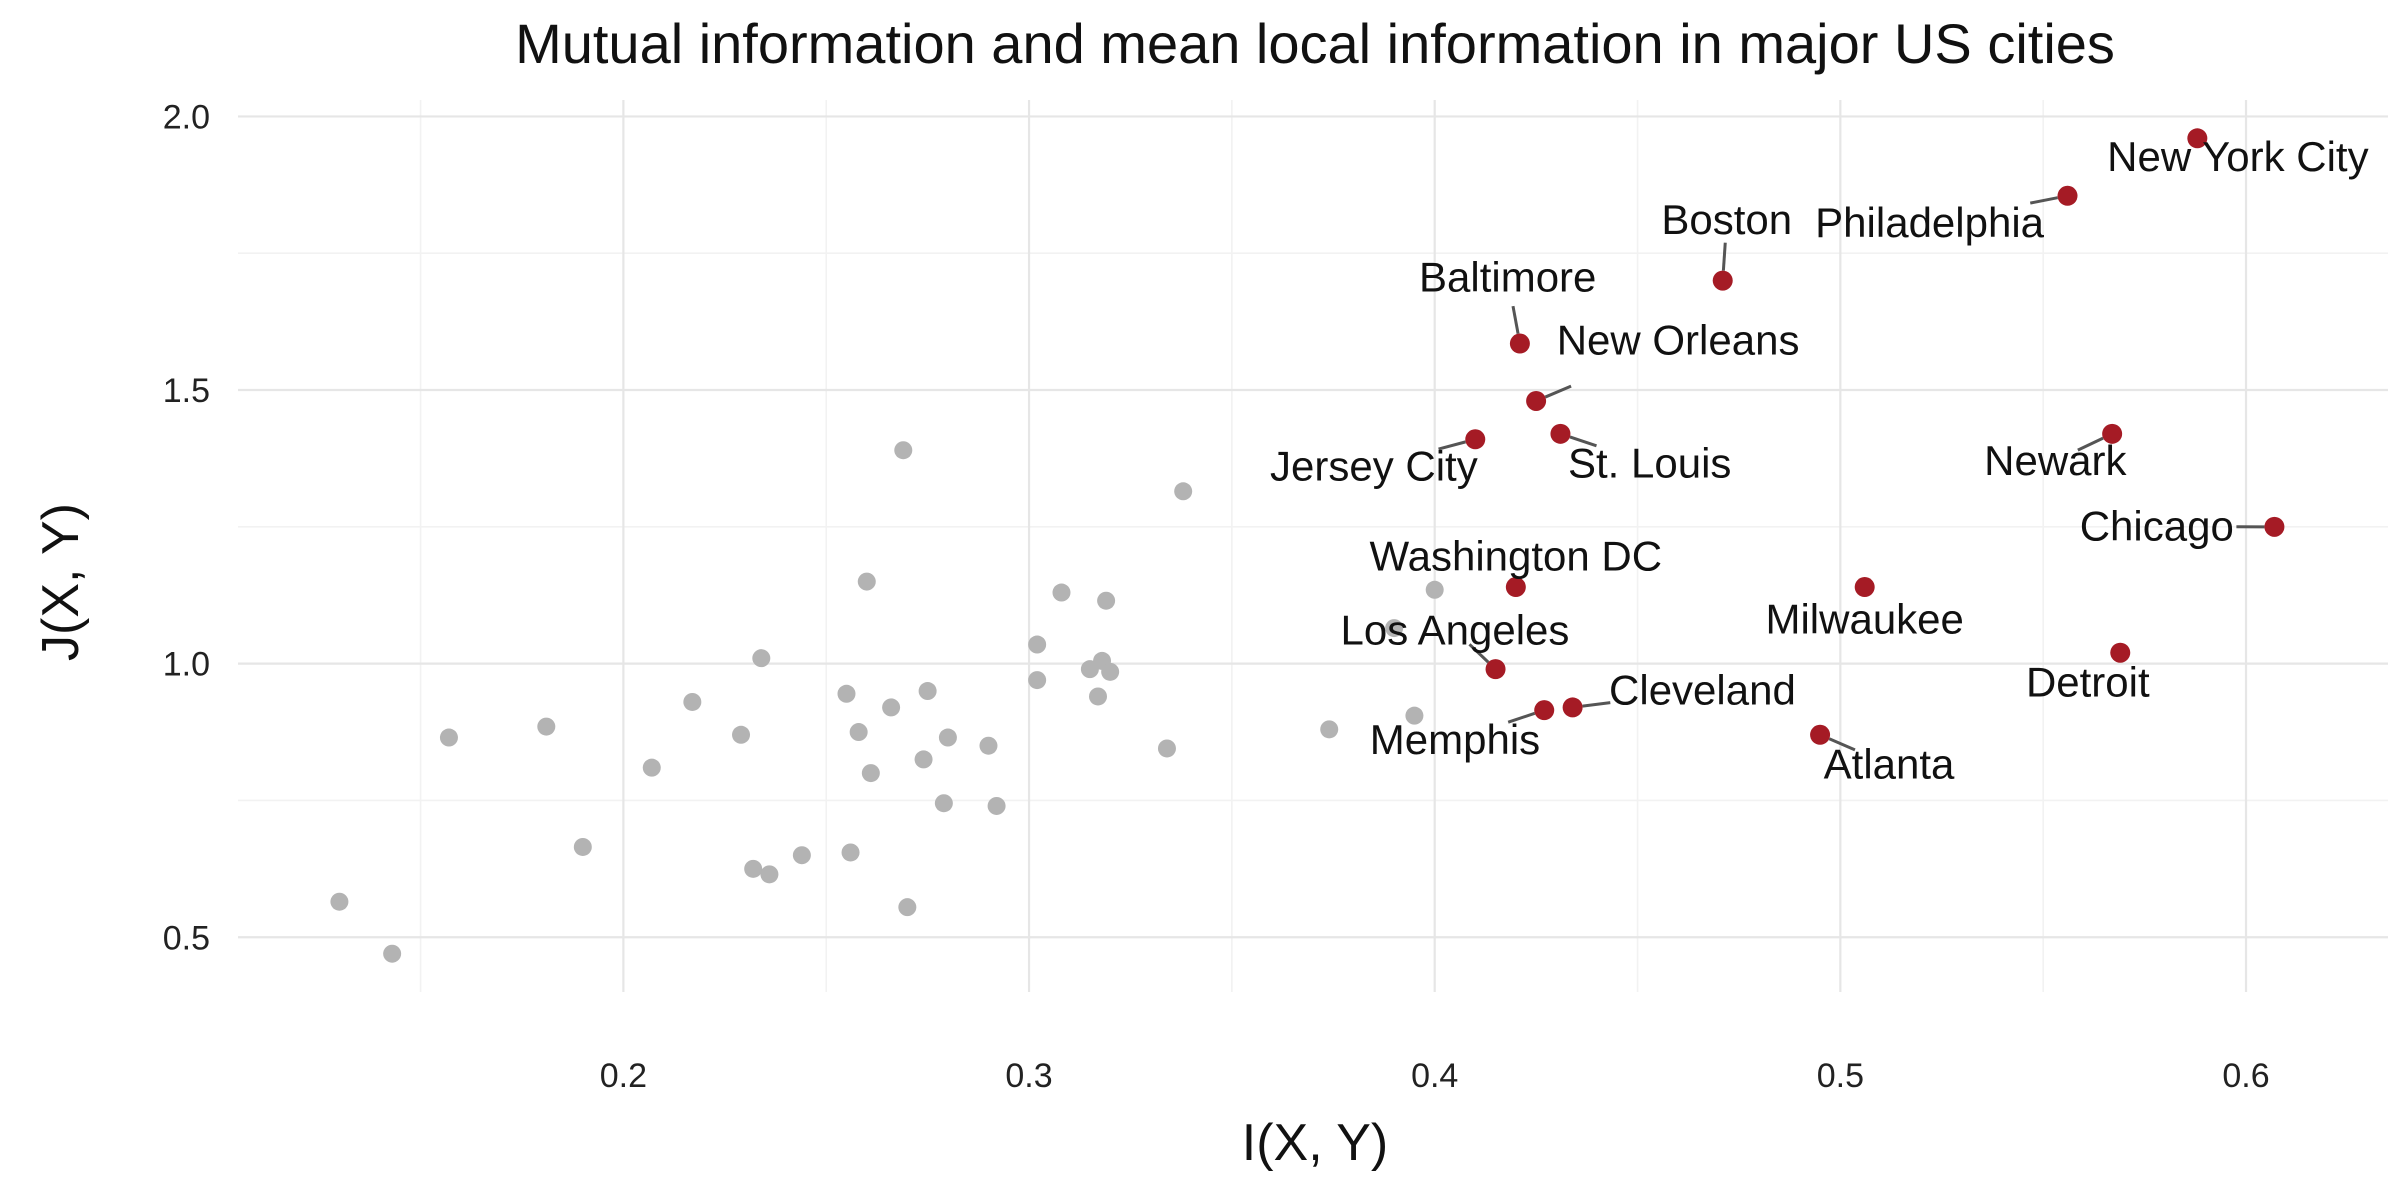 The height and width of the screenshot is (1200, 2400). What do you see at coordinates (1702, 690) in the screenshot?
I see `city-label: Cleveland` at bounding box center [1702, 690].